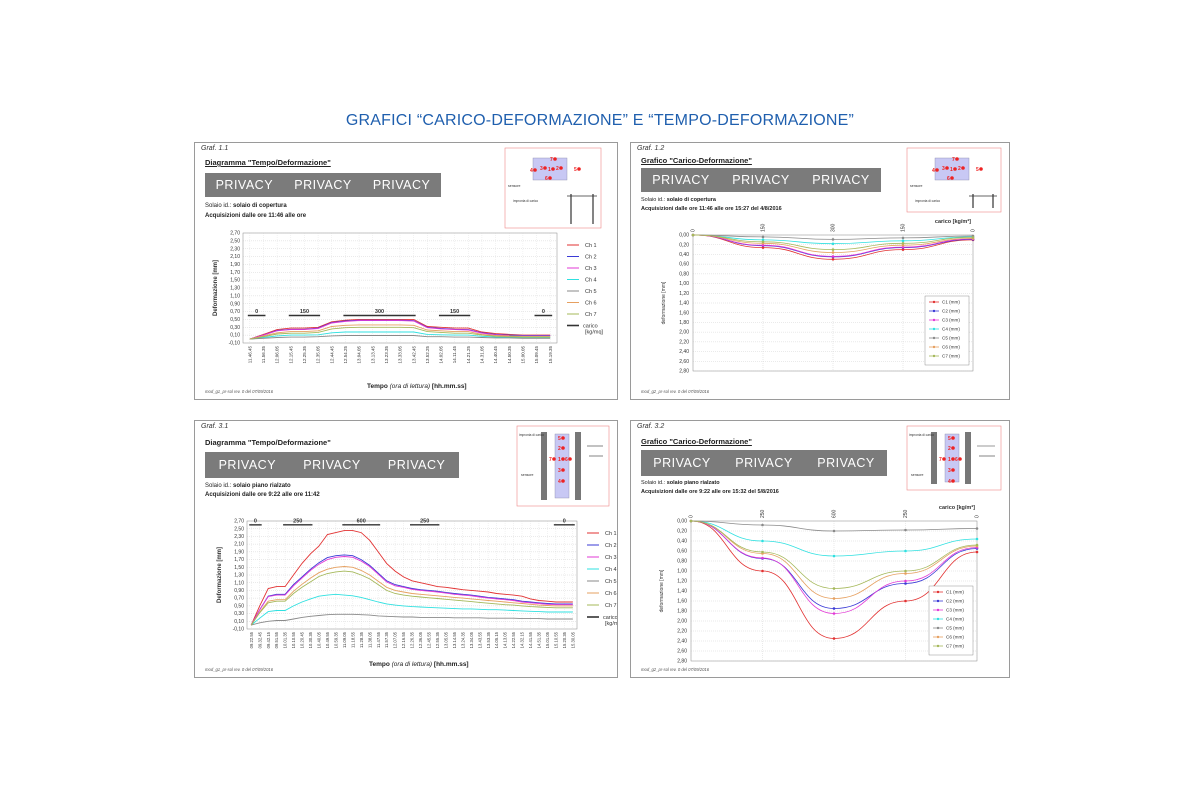  What do you see at coordinates (763, 513) in the screenshot?
I see `x-tick-label: 250` at bounding box center [763, 513].